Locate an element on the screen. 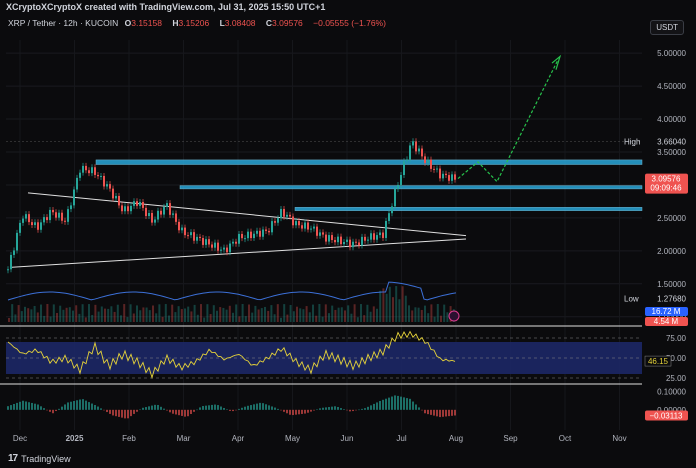 This screenshot has width=696, height=468. volume-ma-line is located at coordinates (232, 291).